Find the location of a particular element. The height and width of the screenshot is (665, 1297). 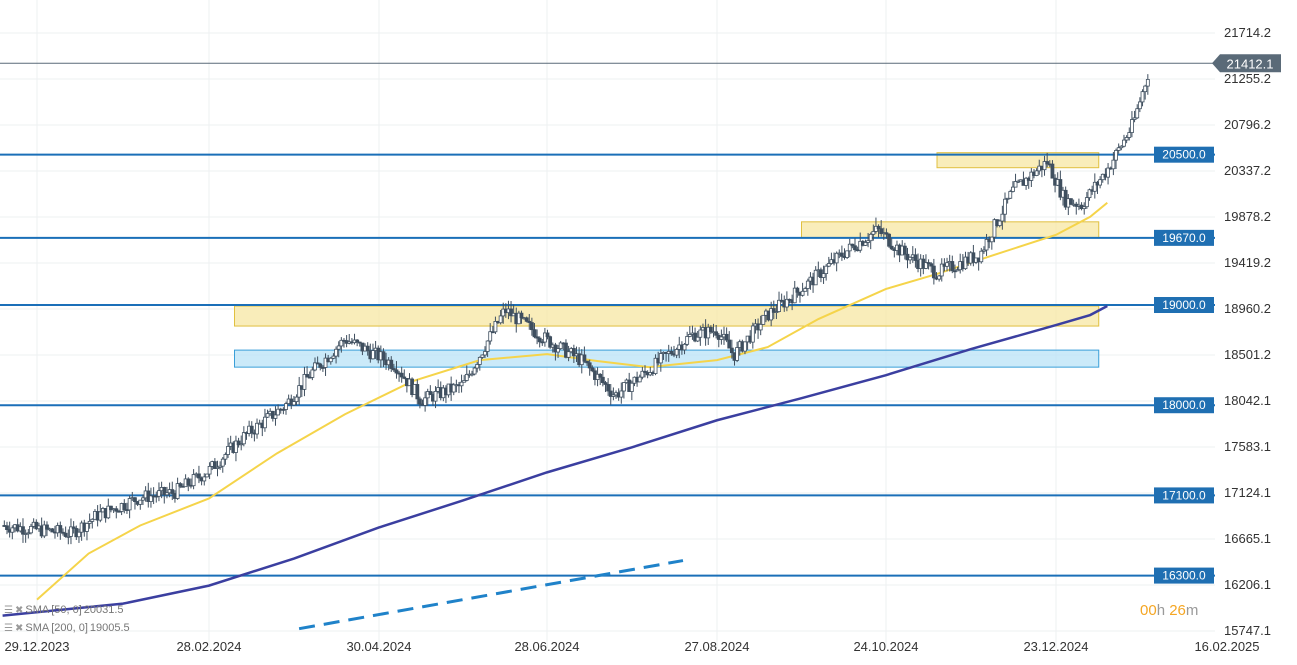

candle-timer: 00h 26m is located at coordinates (1169, 610).